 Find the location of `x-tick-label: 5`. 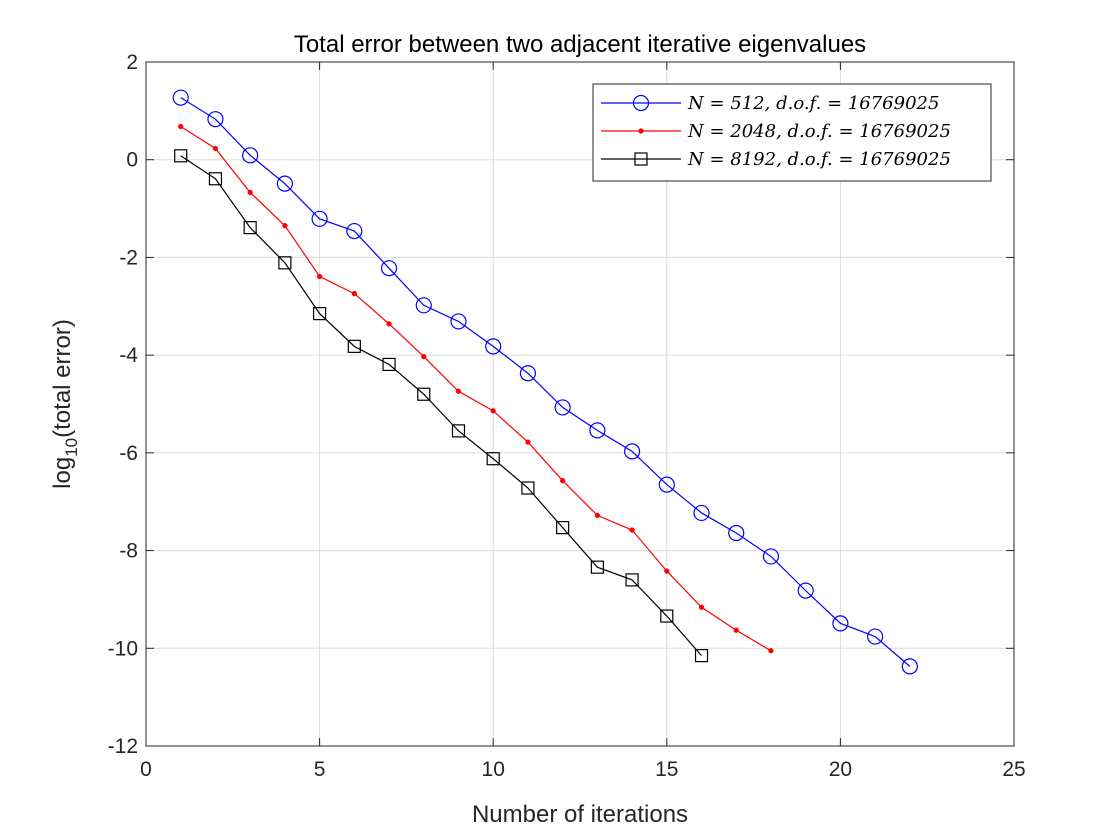

x-tick-label: 5 is located at coordinates (320, 769).